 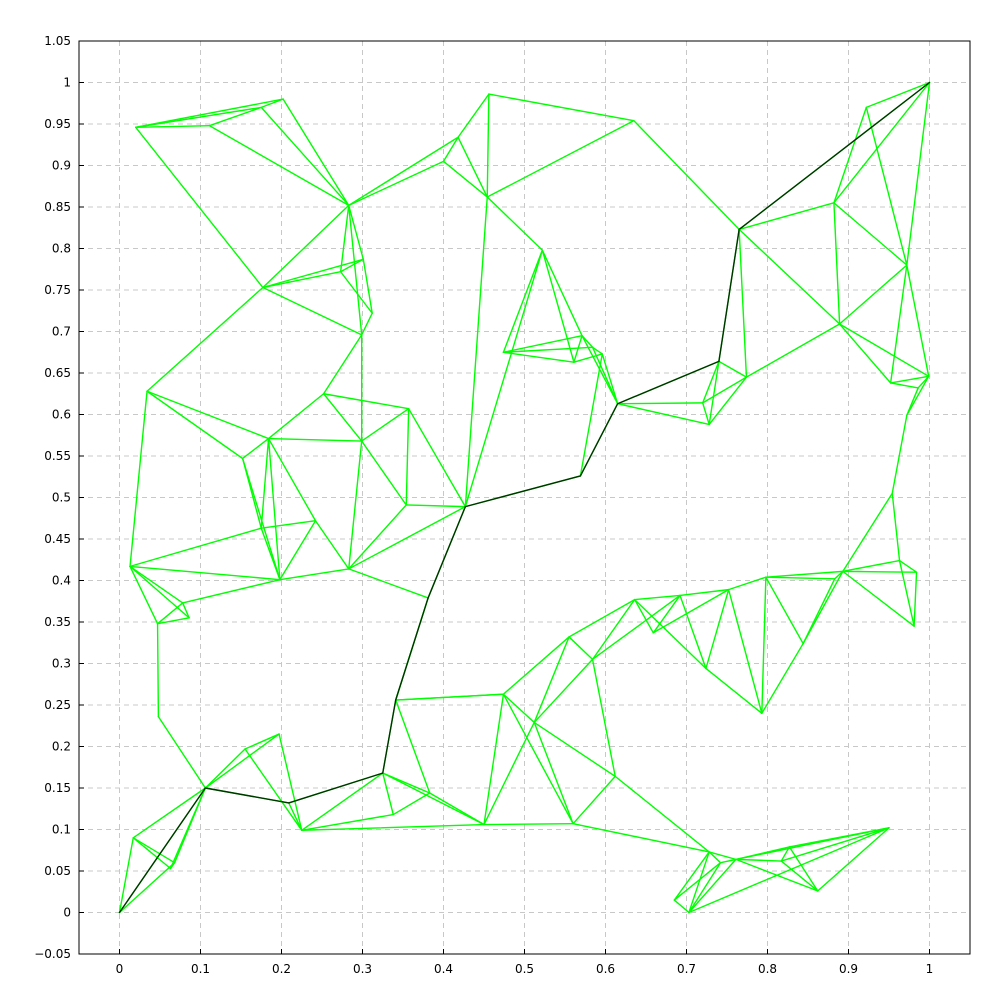 I want to click on y-tick-label: 0.5, so click(x=61, y=498).